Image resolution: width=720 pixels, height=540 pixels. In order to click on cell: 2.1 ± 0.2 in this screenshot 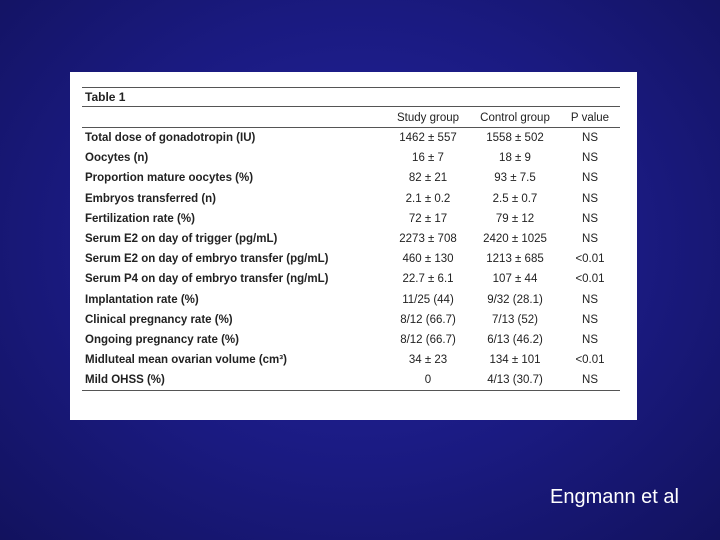, I will do `click(428, 198)`.